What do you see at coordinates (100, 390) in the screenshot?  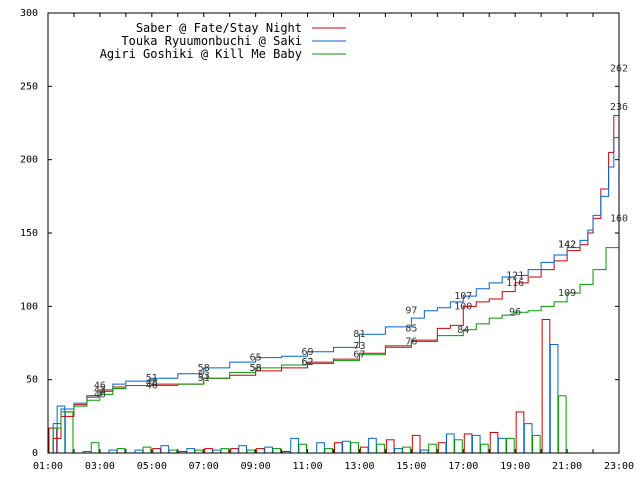 I see `data-label: 43` at bounding box center [100, 390].